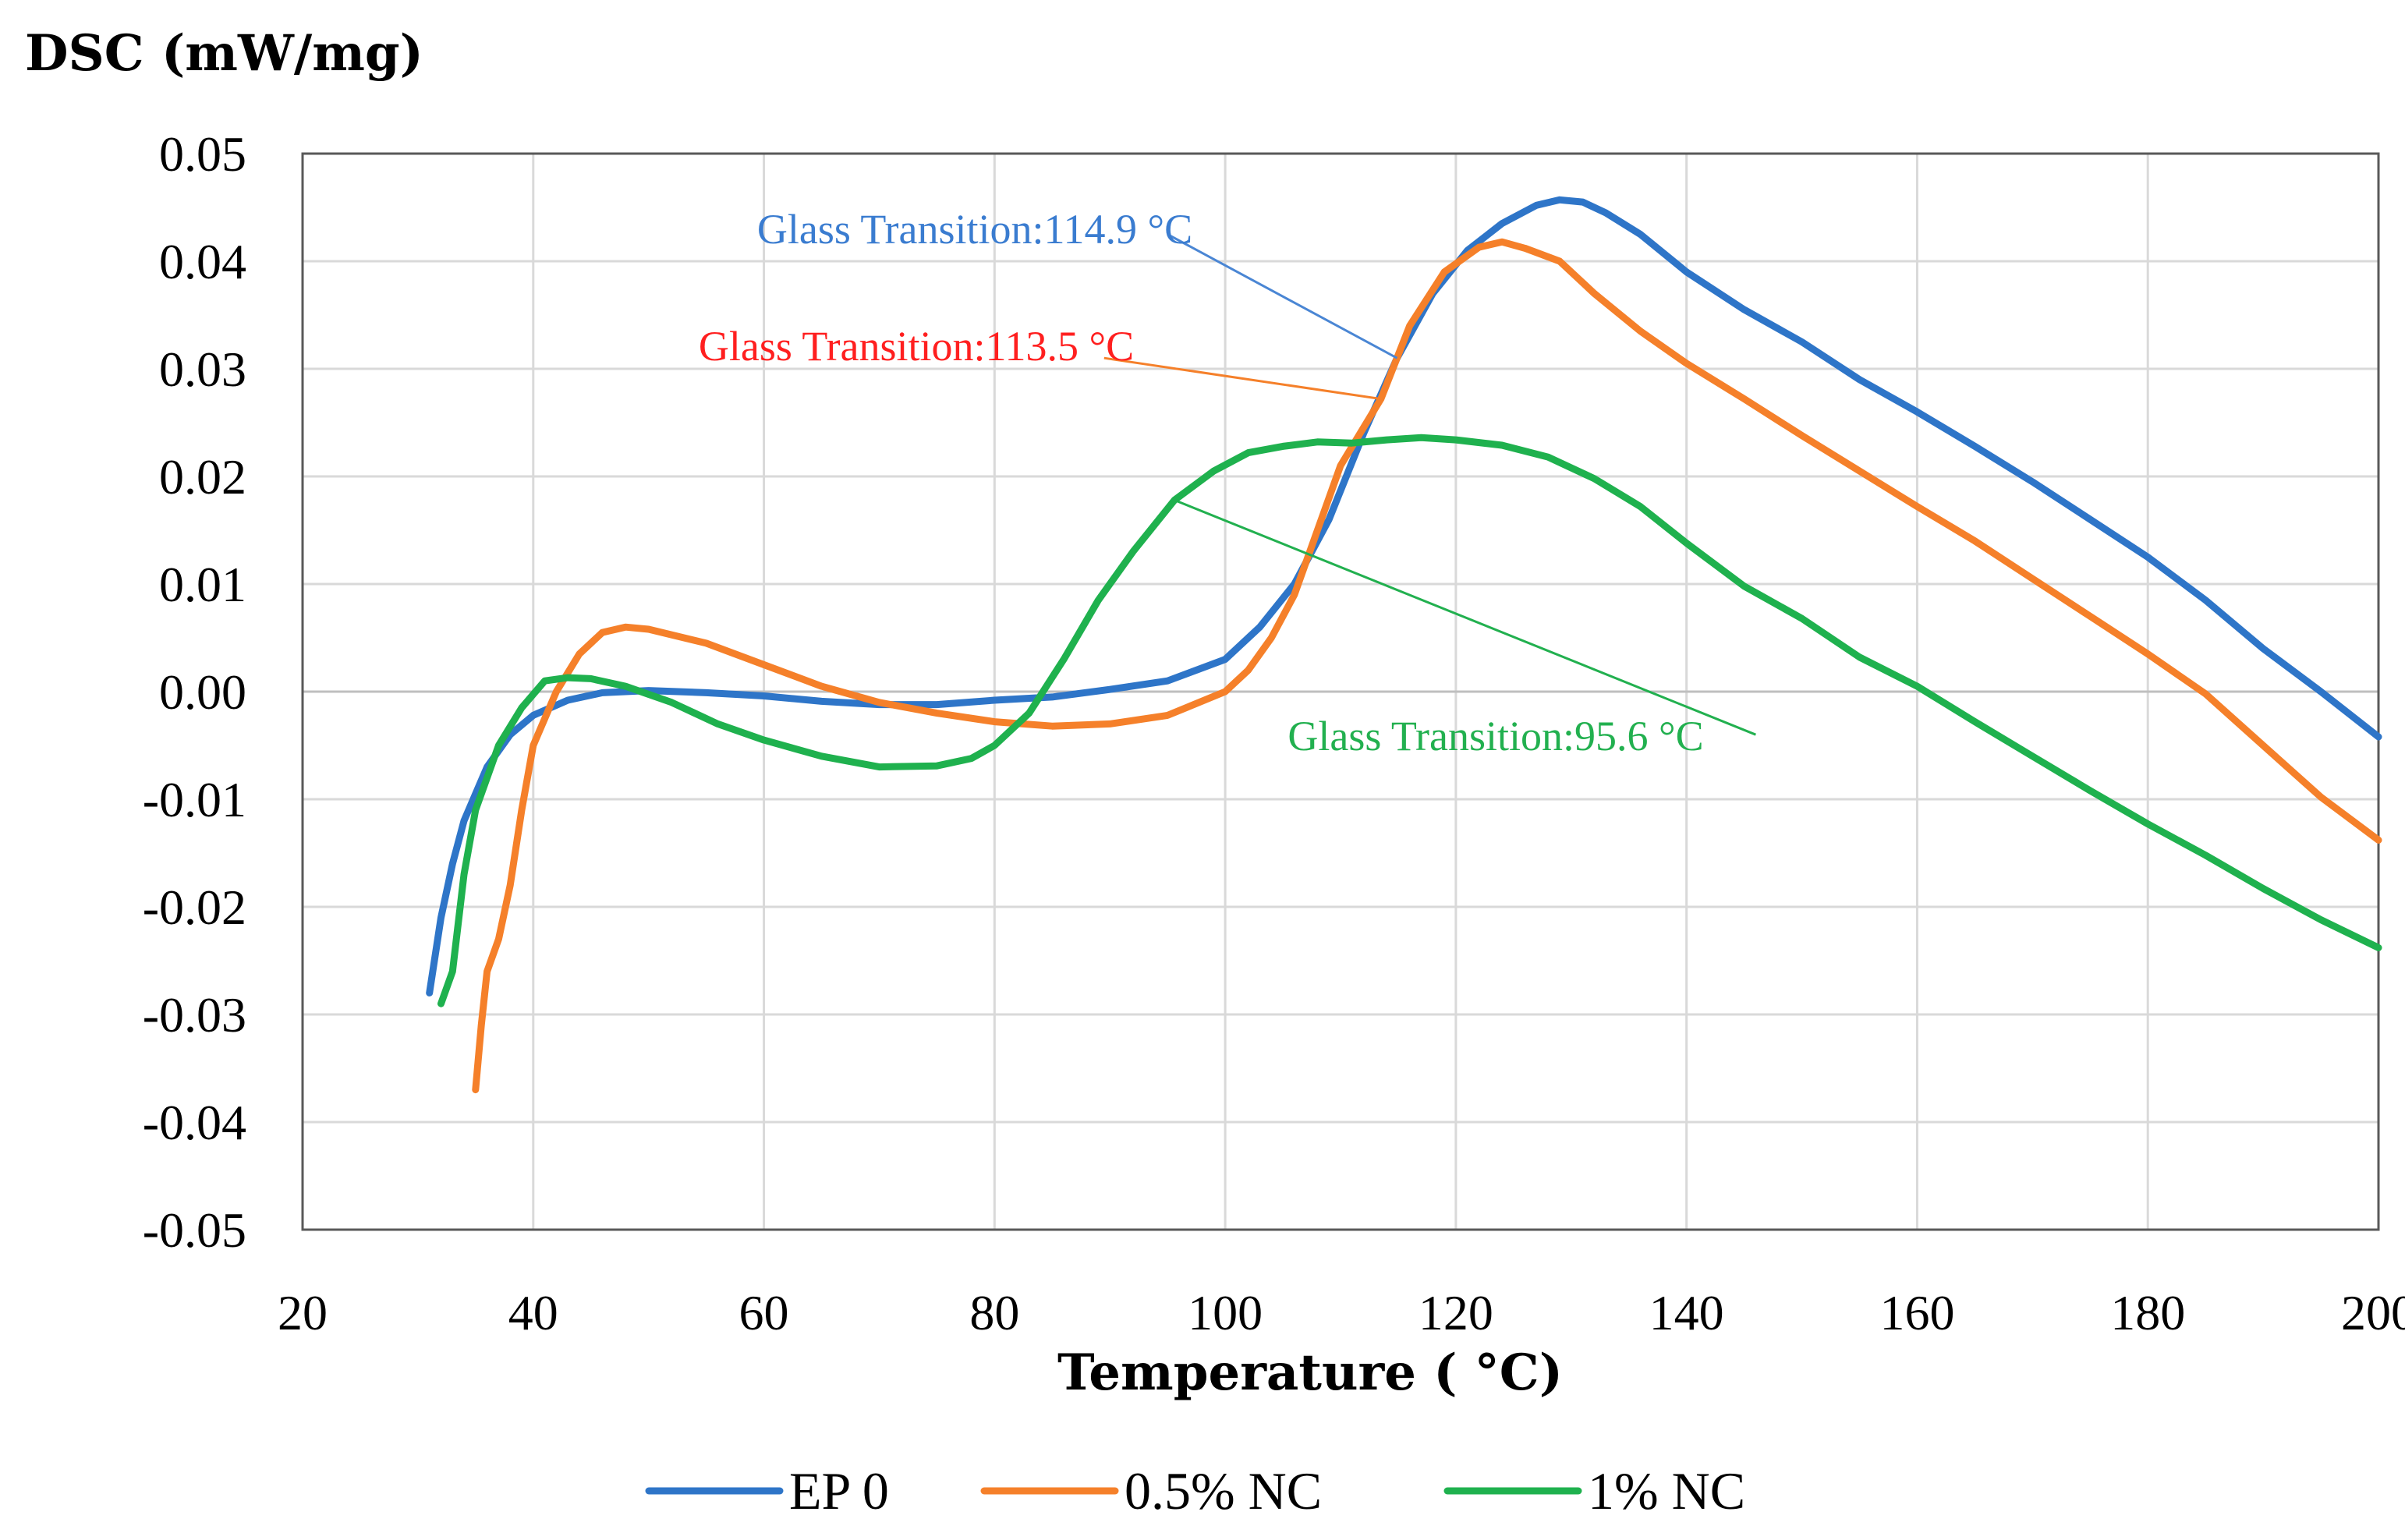 This screenshot has height=1540, width=2405. I want to click on y-tick-label: -0.02, so click(195, 908).